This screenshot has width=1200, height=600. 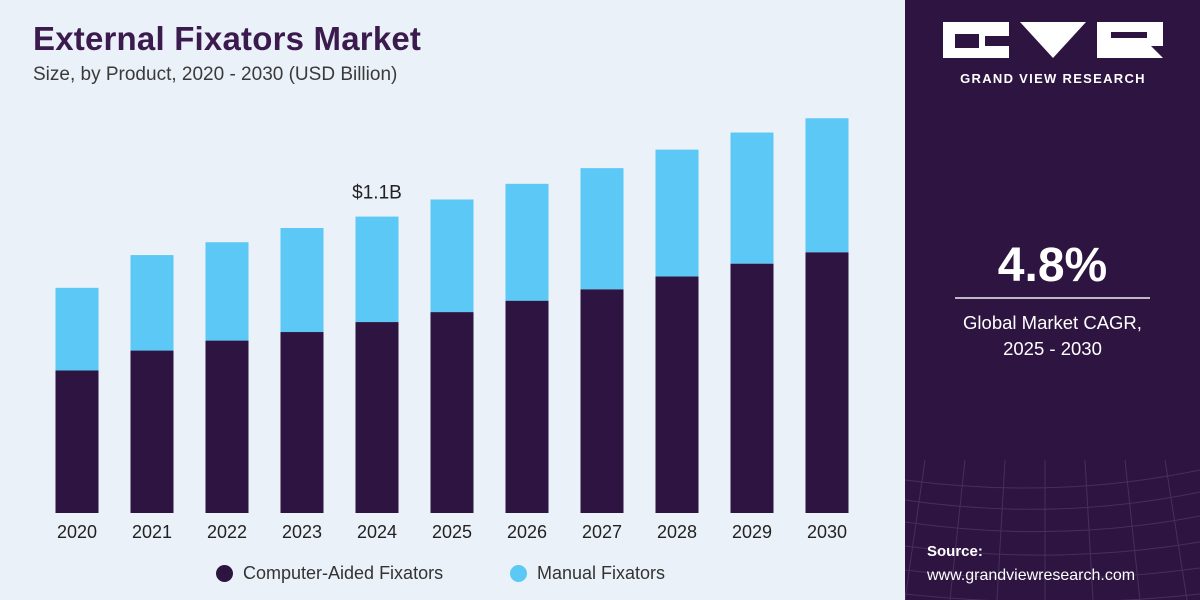 What do you see at coordinates (602, 532) in the screenshot?
I see `x-tick-label-2027: 2027` at bounding box center [602, 532].